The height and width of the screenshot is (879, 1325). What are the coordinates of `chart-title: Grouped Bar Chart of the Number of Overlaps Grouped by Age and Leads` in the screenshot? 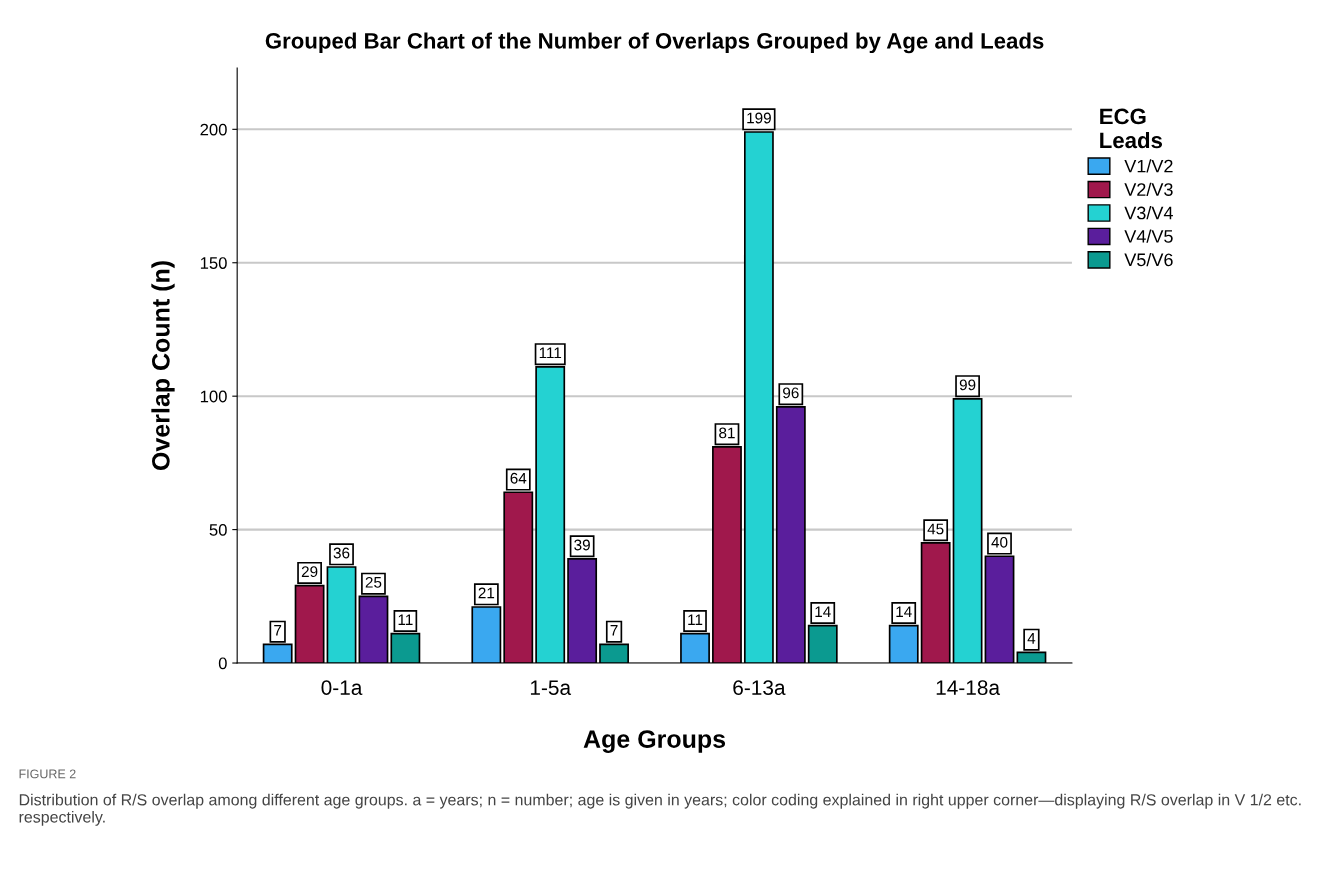 It's located at (654, 43).